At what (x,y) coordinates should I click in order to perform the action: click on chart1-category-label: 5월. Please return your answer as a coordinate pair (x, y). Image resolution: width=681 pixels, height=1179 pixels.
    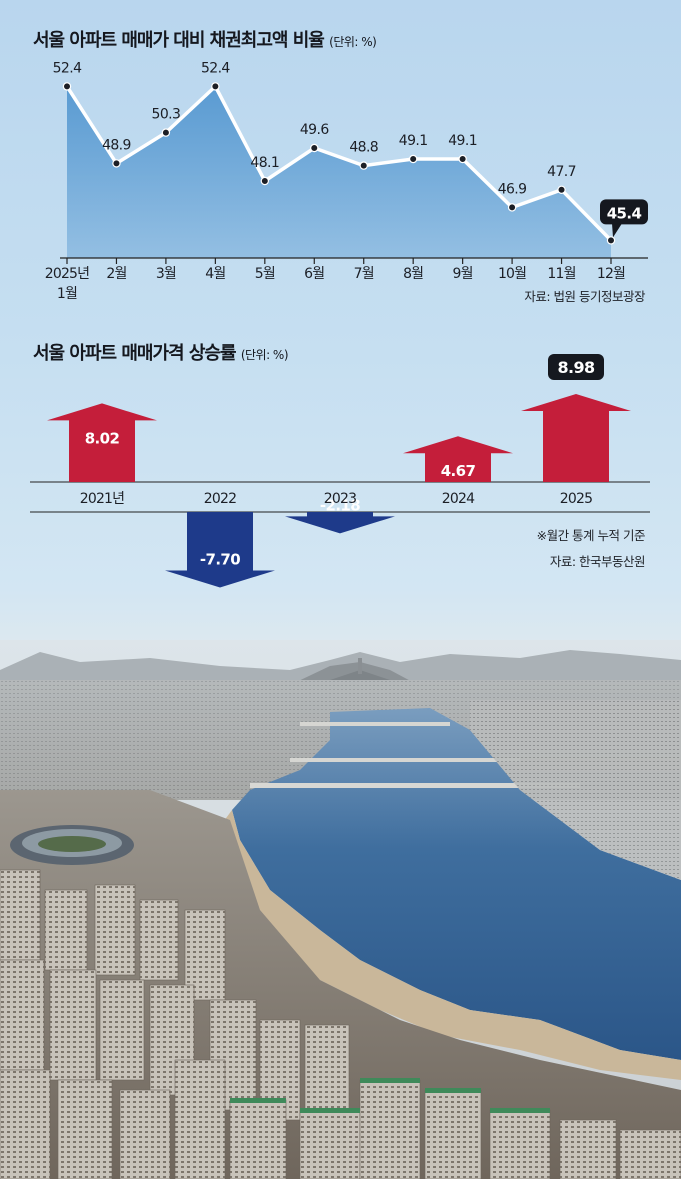
    Looking at the image, I should click on (265, 274).